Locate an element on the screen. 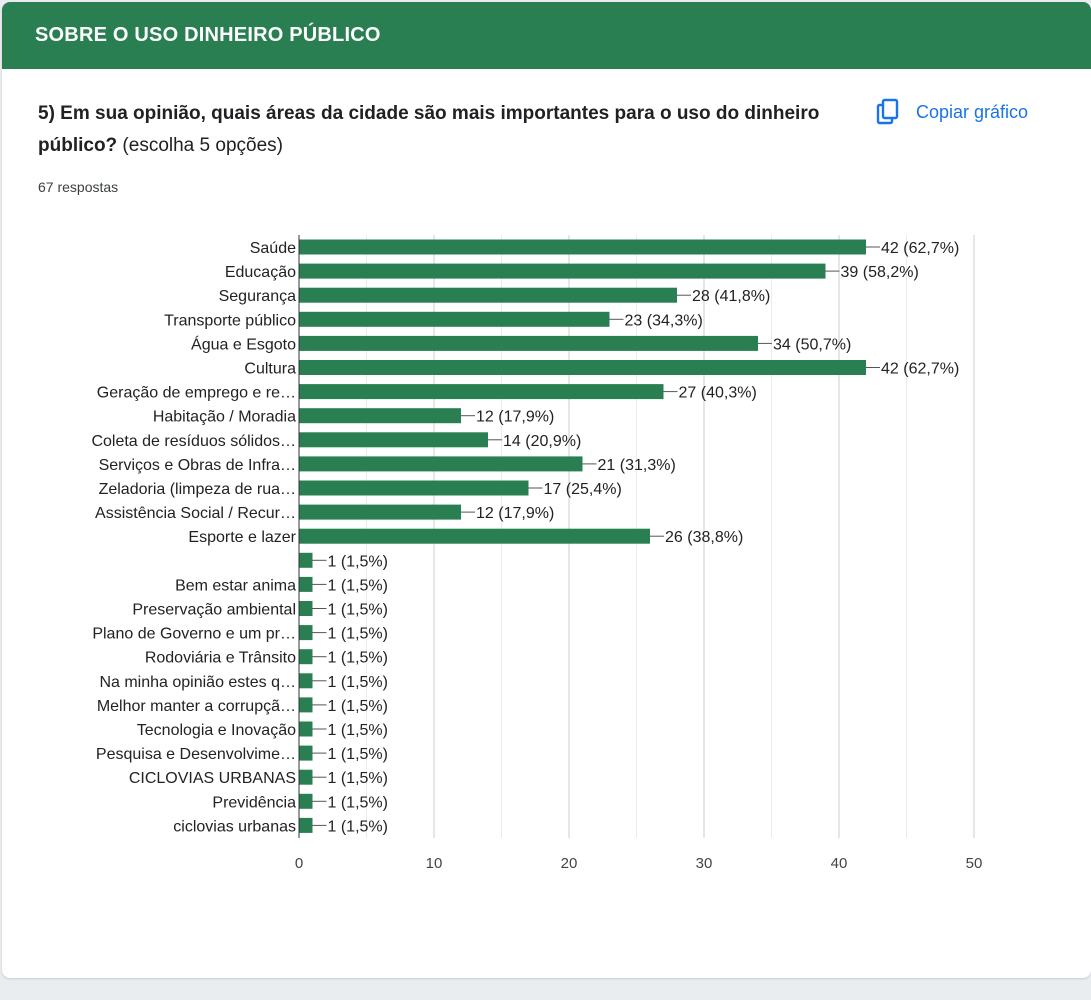 The image size is (1091, 1000). category-label: Água e Esgoto is located at coordinates (243, 343).